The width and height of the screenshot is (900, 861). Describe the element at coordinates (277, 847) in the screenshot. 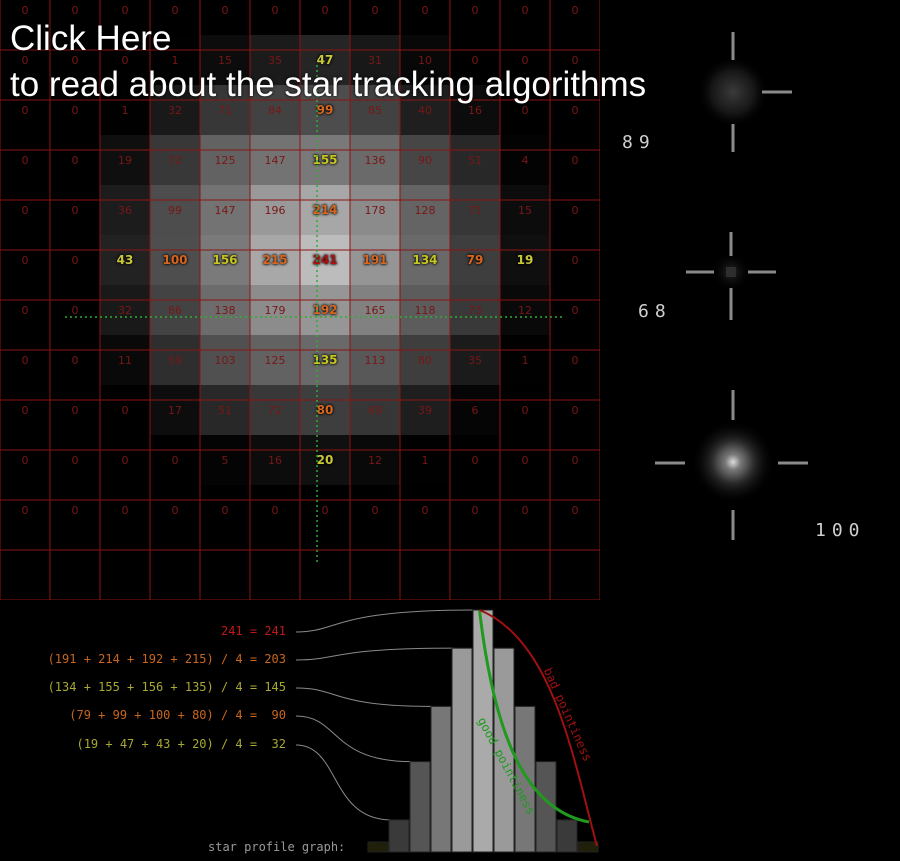

I see `profile-caption: star profile graph:` at that location.